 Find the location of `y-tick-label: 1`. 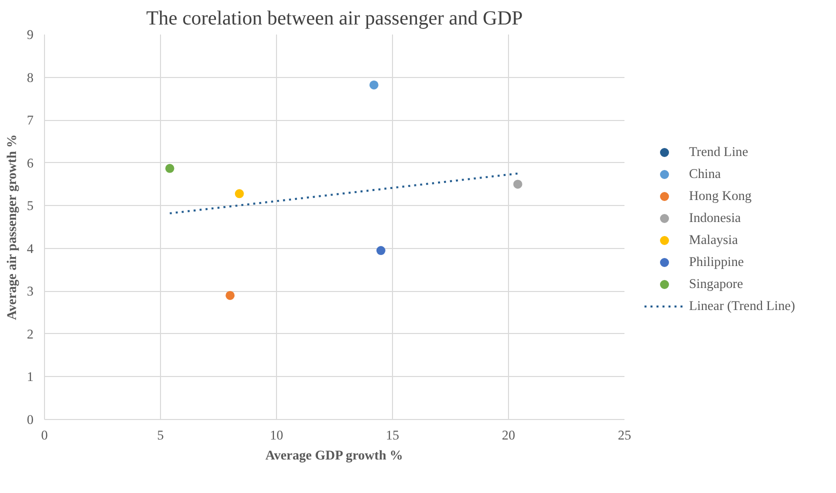

y-tick-label: 1 is located at coordinates (30, 376).